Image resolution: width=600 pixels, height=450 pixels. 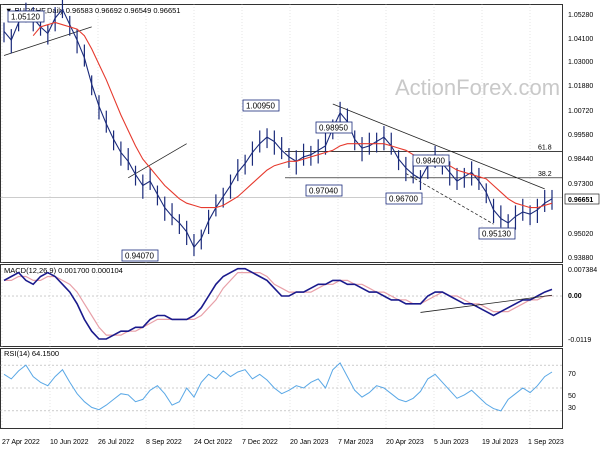 I want to click on rsi-line, so click(x=278, y=387).